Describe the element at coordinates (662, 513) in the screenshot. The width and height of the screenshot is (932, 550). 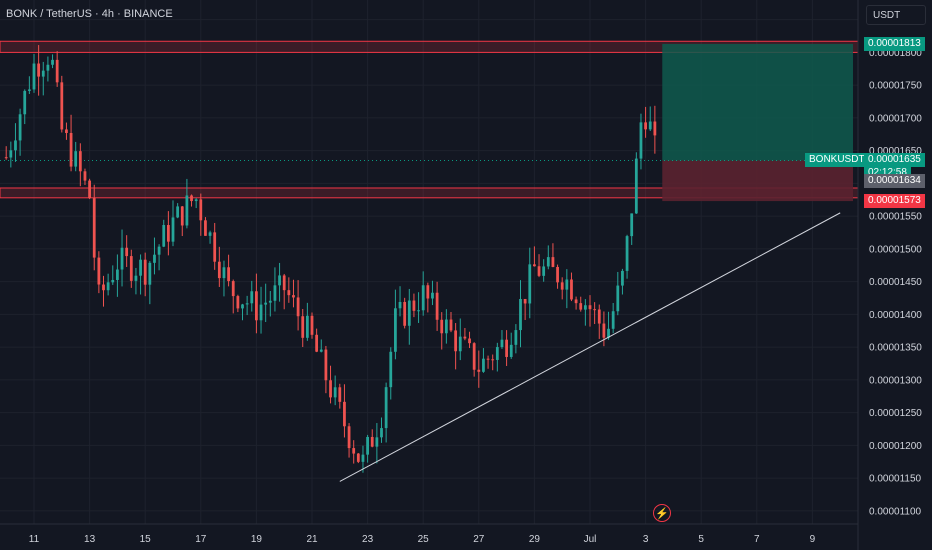
I see `lightning-icon: ⚡` at that location.